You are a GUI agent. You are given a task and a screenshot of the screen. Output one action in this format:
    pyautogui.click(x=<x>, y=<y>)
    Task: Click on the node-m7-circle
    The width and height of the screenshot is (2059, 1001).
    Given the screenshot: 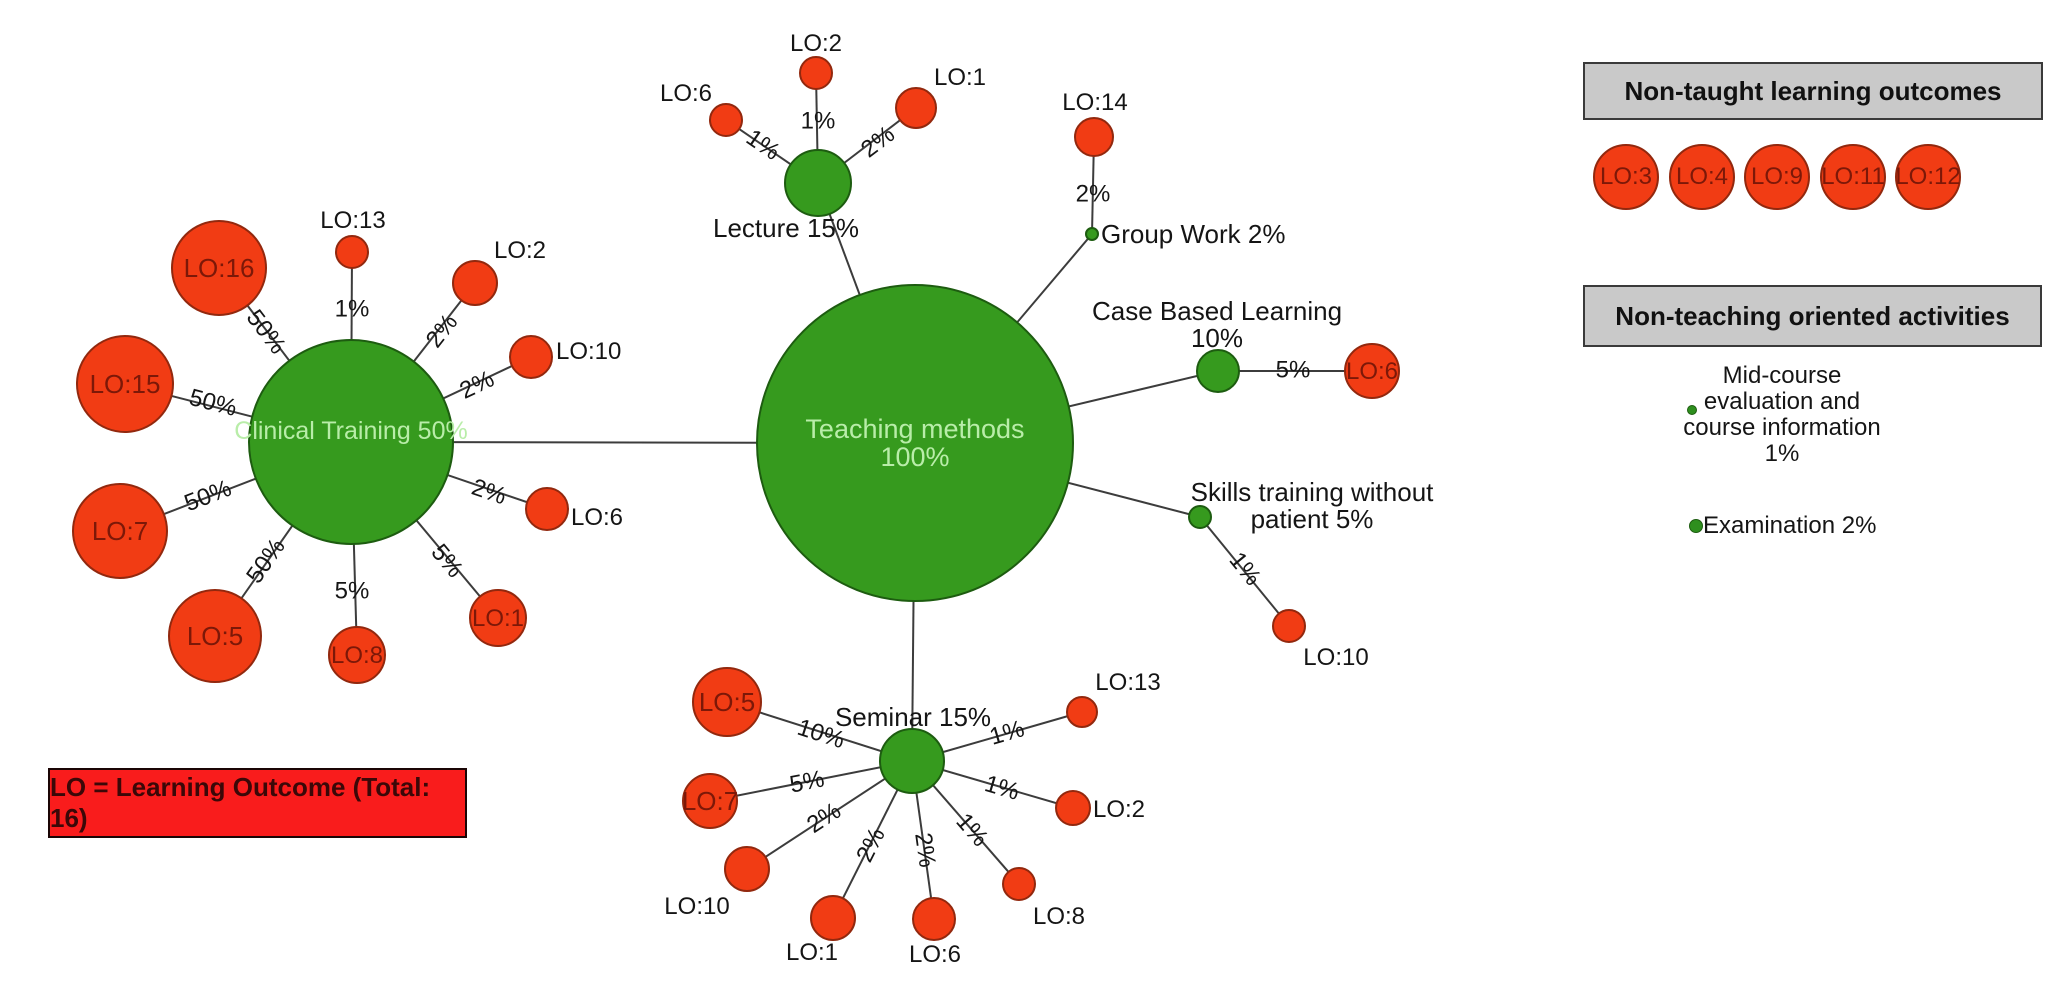 What is the action you would take?
    pyautogui.click(x=710, y=801)
    